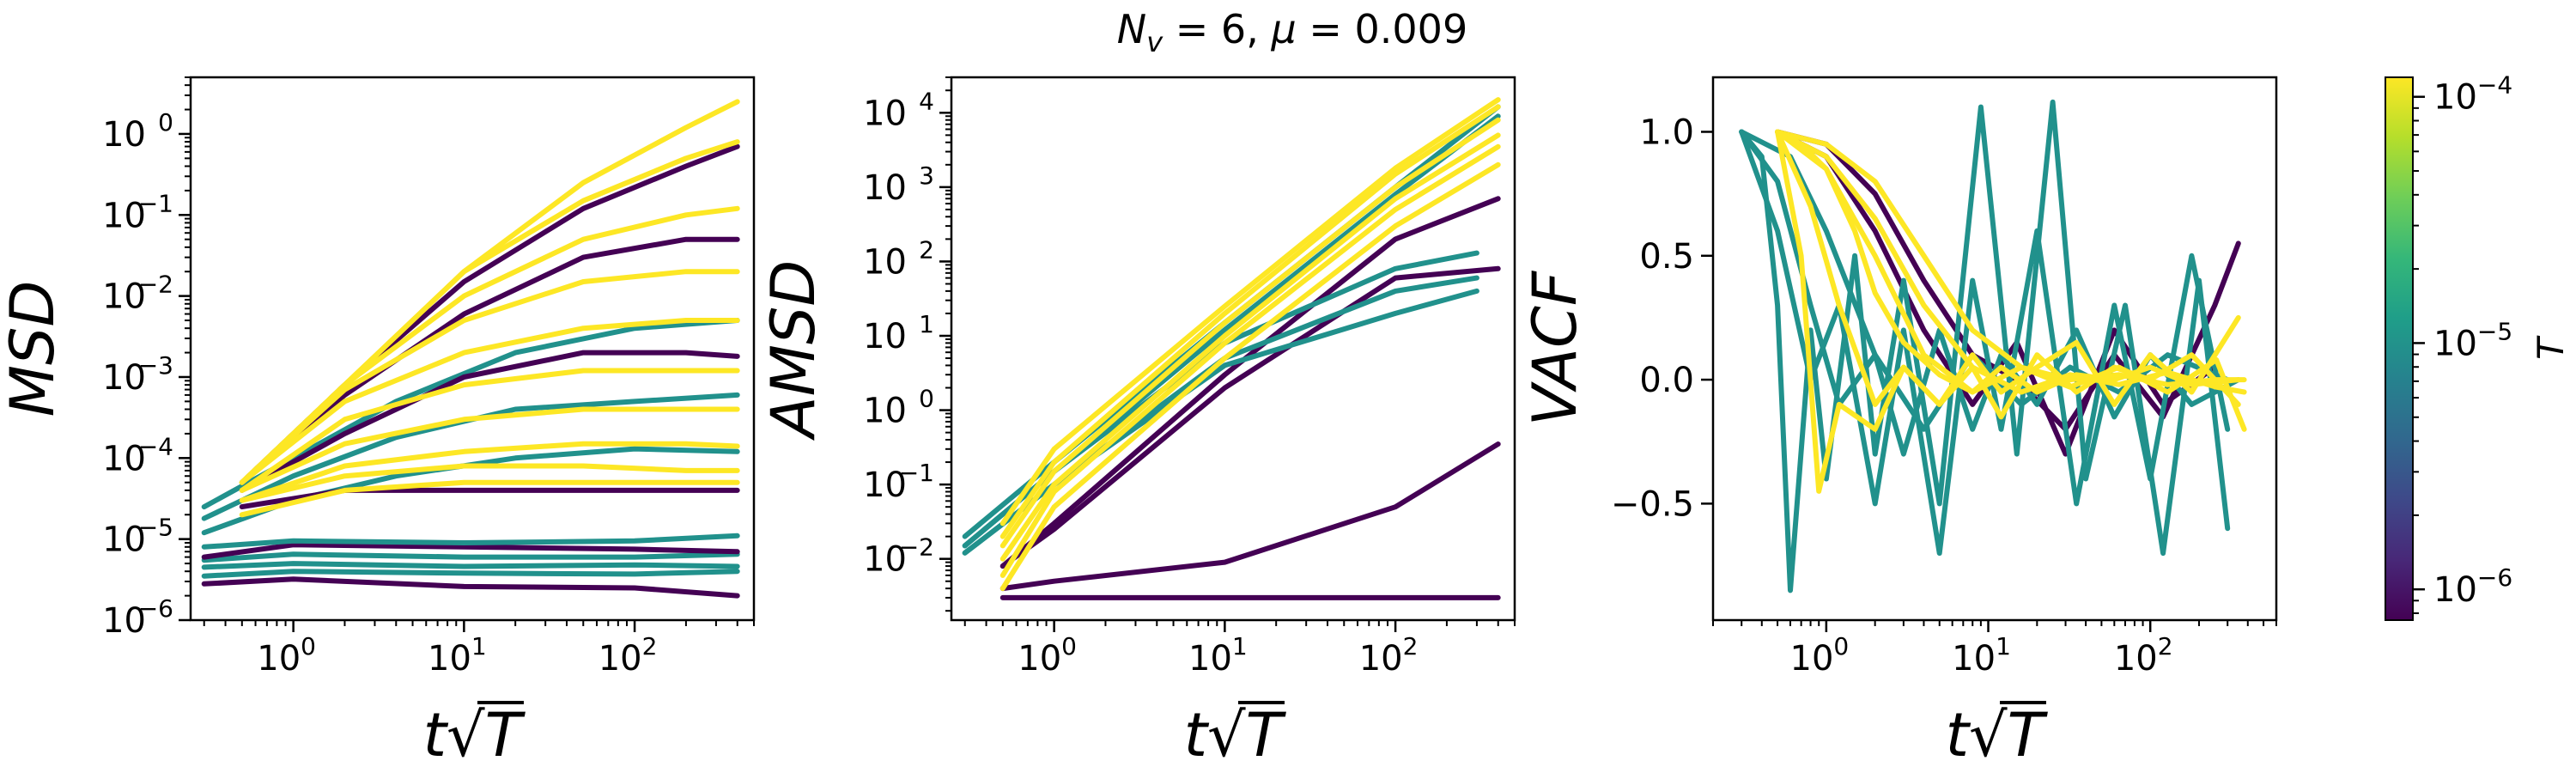  Describe the element at coordinates (1131, 29) in the screenshot. I see `title-nv-symbol: N` at that location.